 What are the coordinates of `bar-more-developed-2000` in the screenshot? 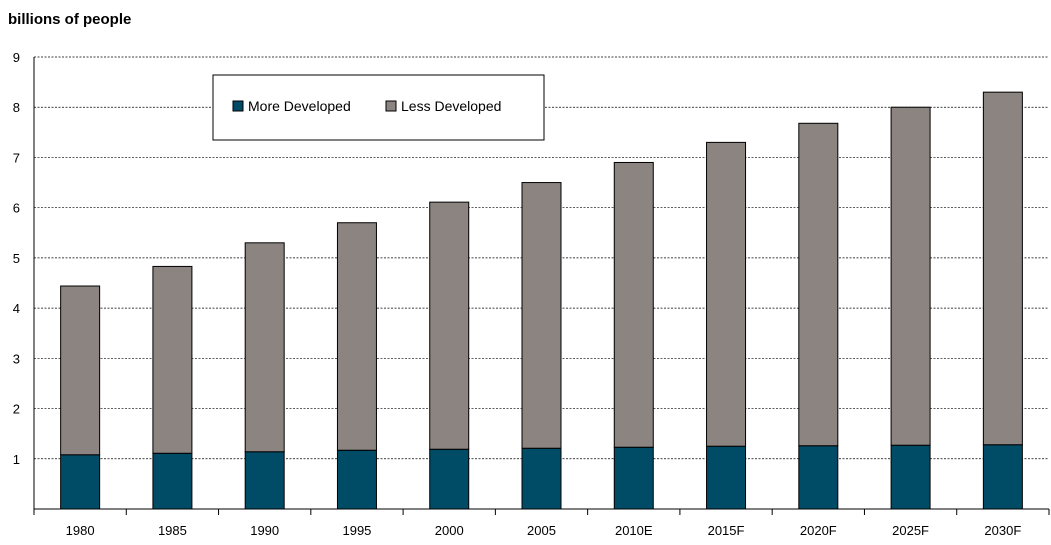 It's located at (449, 479).